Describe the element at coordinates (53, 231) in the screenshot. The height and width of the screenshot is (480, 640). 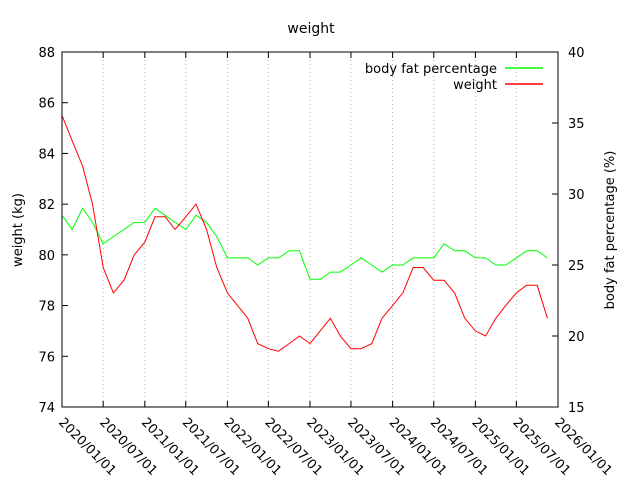
I see `y-axis-left: 74 76 78 80 82 84 86 88` at that location.